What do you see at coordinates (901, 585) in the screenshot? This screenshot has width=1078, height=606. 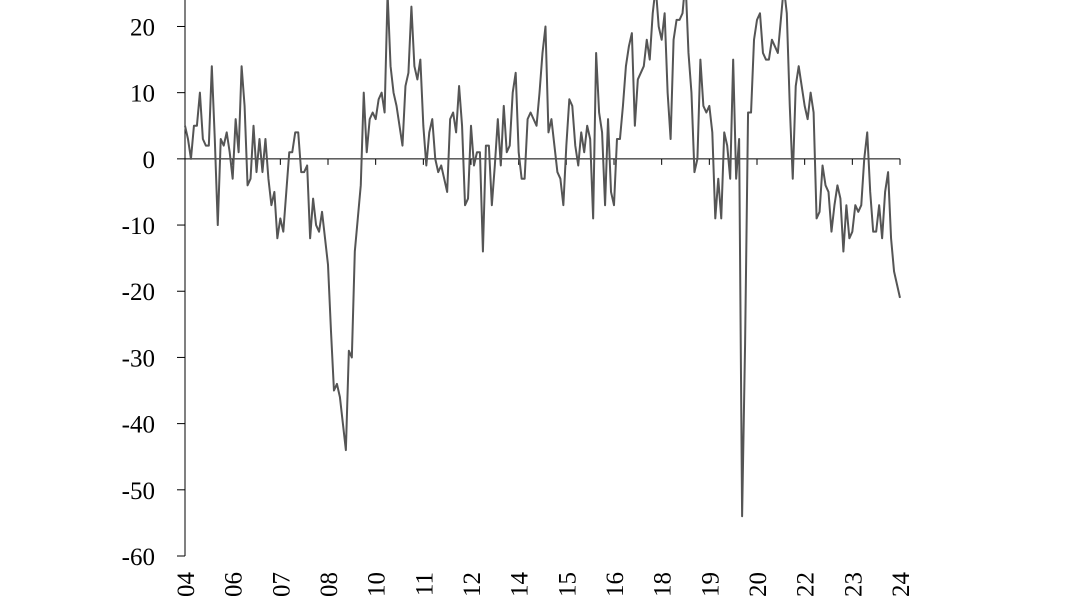 I see `x-tick-label: 24` at bounding box center [901, 585].